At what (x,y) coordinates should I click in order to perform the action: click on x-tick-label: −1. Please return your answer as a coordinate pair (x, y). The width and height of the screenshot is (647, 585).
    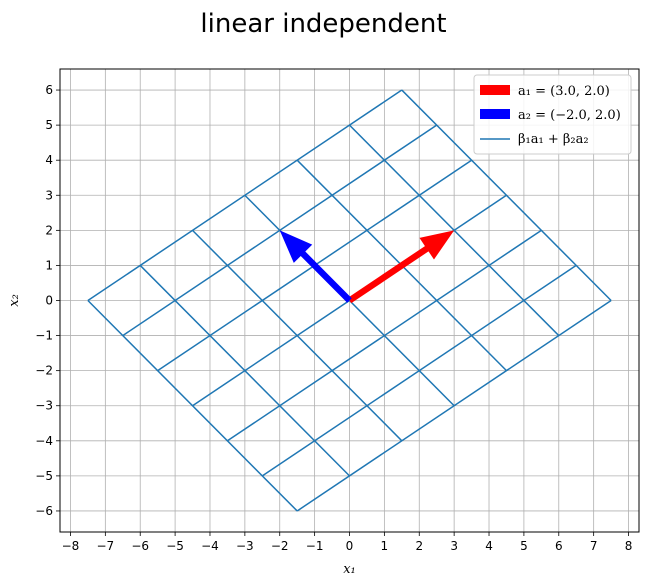
    Looking at the image, I should click on (315, 546).